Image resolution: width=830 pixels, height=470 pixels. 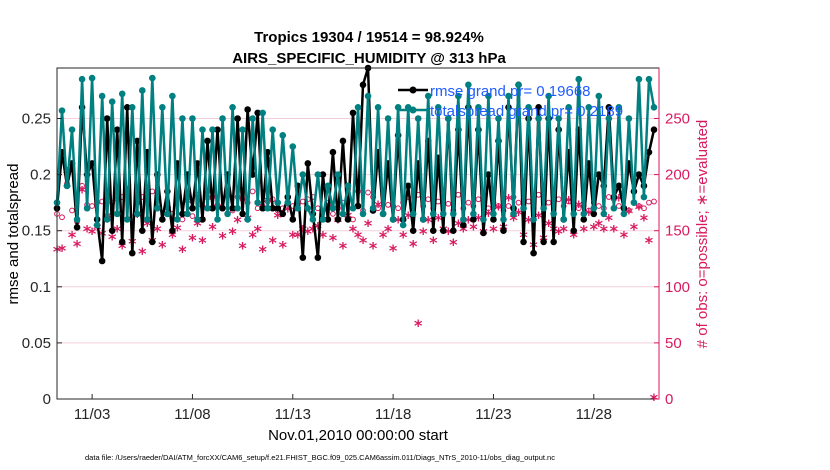 What do you see at coordinates (369, 37) in the screenshot?
I see `chart-title: Tropics 19304 / 19514 = 98.924%` at bounding box center [369, 37].